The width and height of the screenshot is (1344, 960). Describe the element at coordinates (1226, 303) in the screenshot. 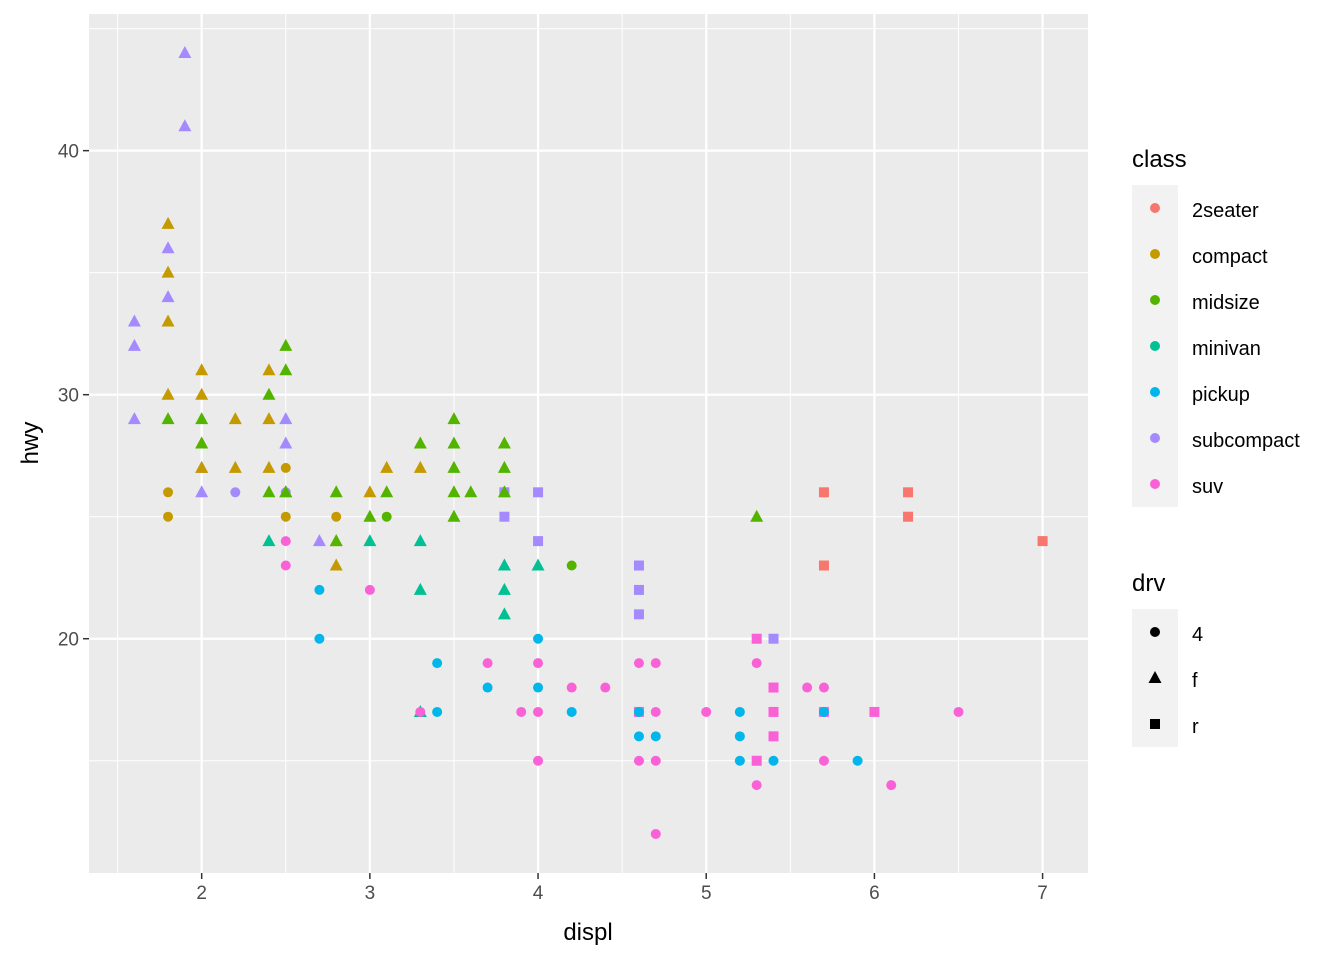

I see `legend-label-midsize: midsize` at that location.